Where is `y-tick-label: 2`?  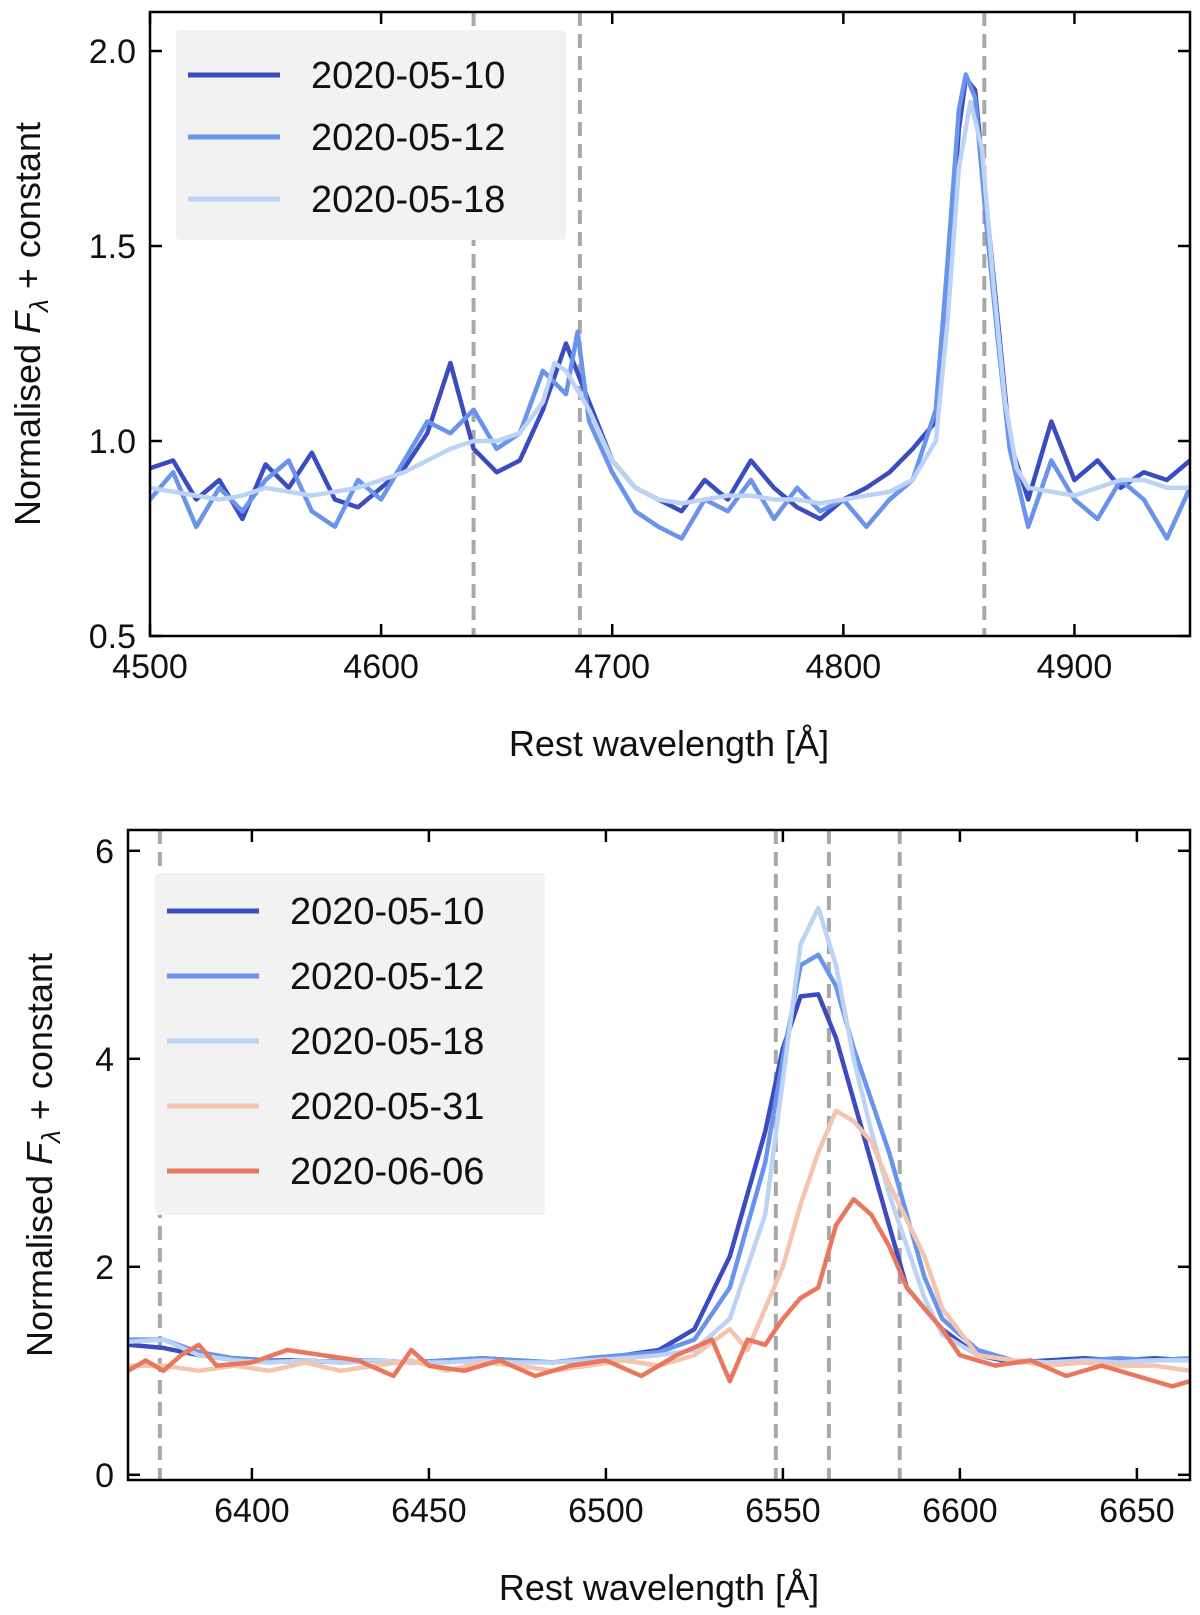 y-tick-label: 2 is located at coordinates (104, 1268).